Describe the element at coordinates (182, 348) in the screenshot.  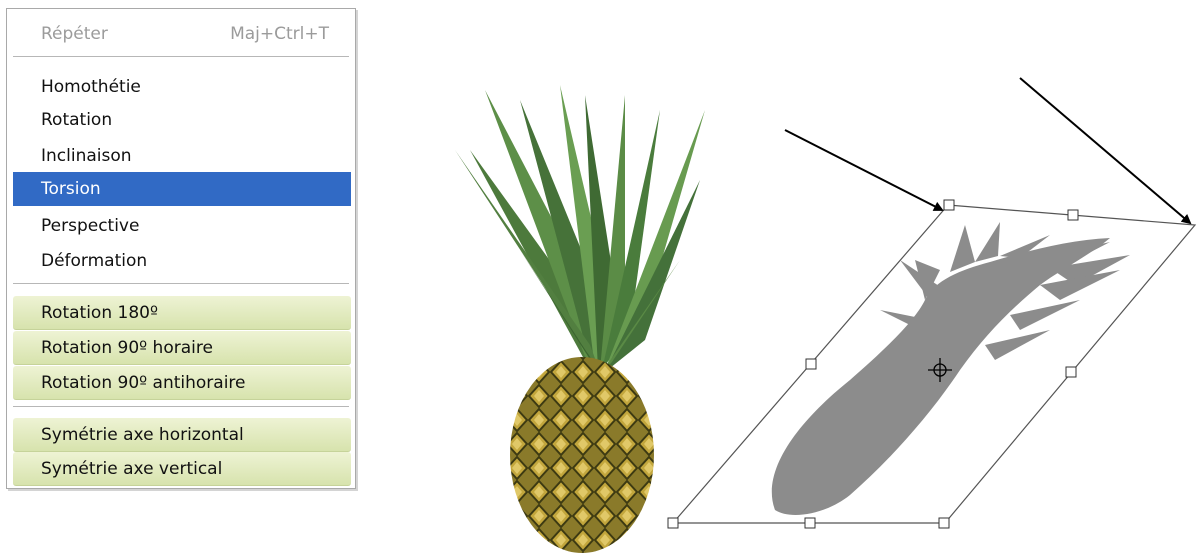
I see `menu-item-rotation-90-cw: Rotation 90º horaire` at that location.